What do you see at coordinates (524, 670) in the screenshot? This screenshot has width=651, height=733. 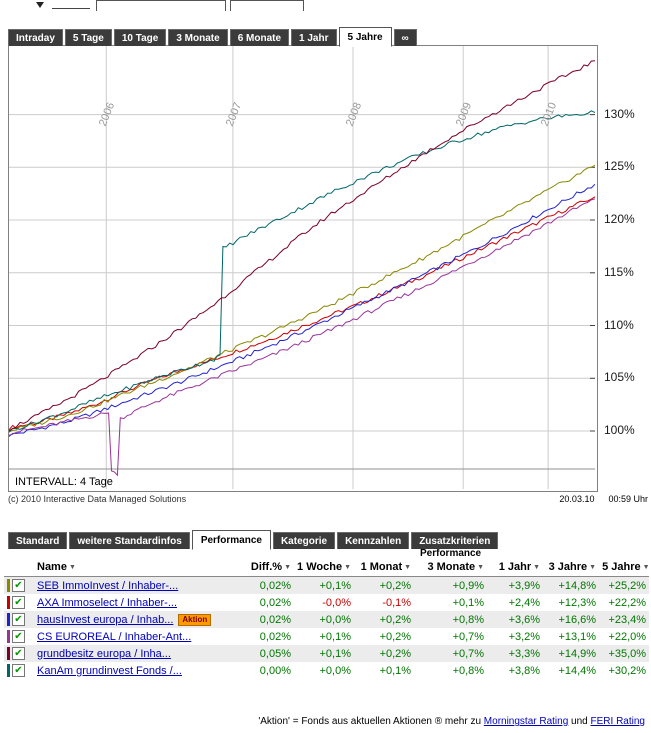 I see `performance-value: +3,8%` at bounding box center [524, 670].